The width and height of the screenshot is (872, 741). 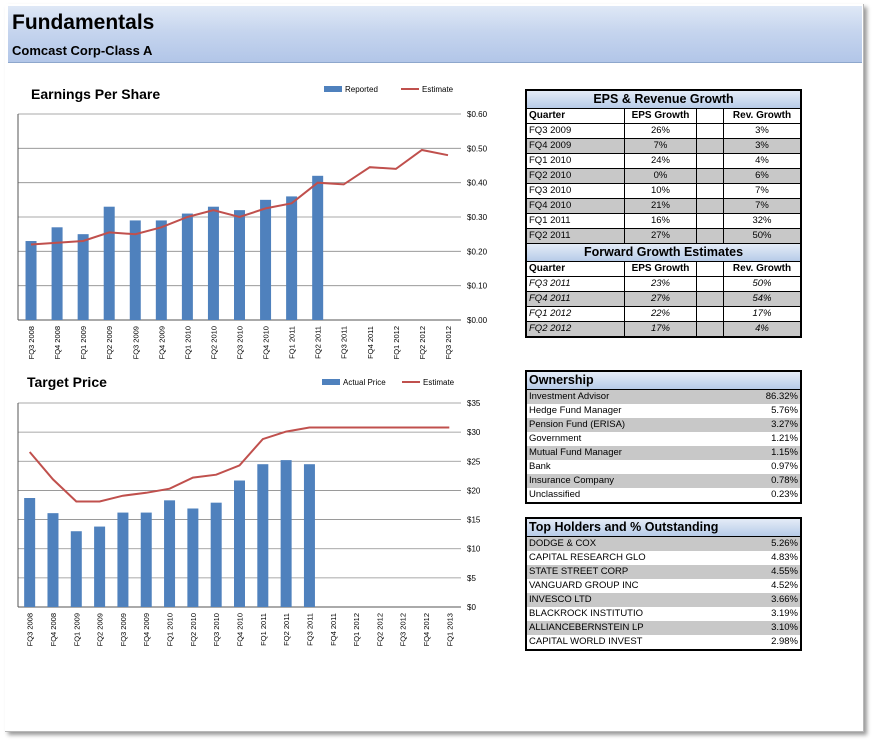 I want to click on quarter-cell: FQ3 2011, so click(x=576, y=284).